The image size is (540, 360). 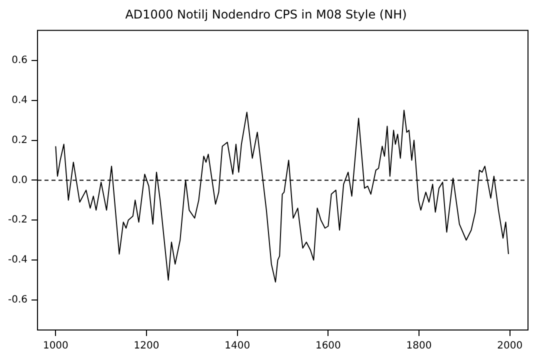 What do you see at coordinates (20, 100) in the screenshot?
I see `y-tick-label: 0.4` at bounding box center [20, 100].